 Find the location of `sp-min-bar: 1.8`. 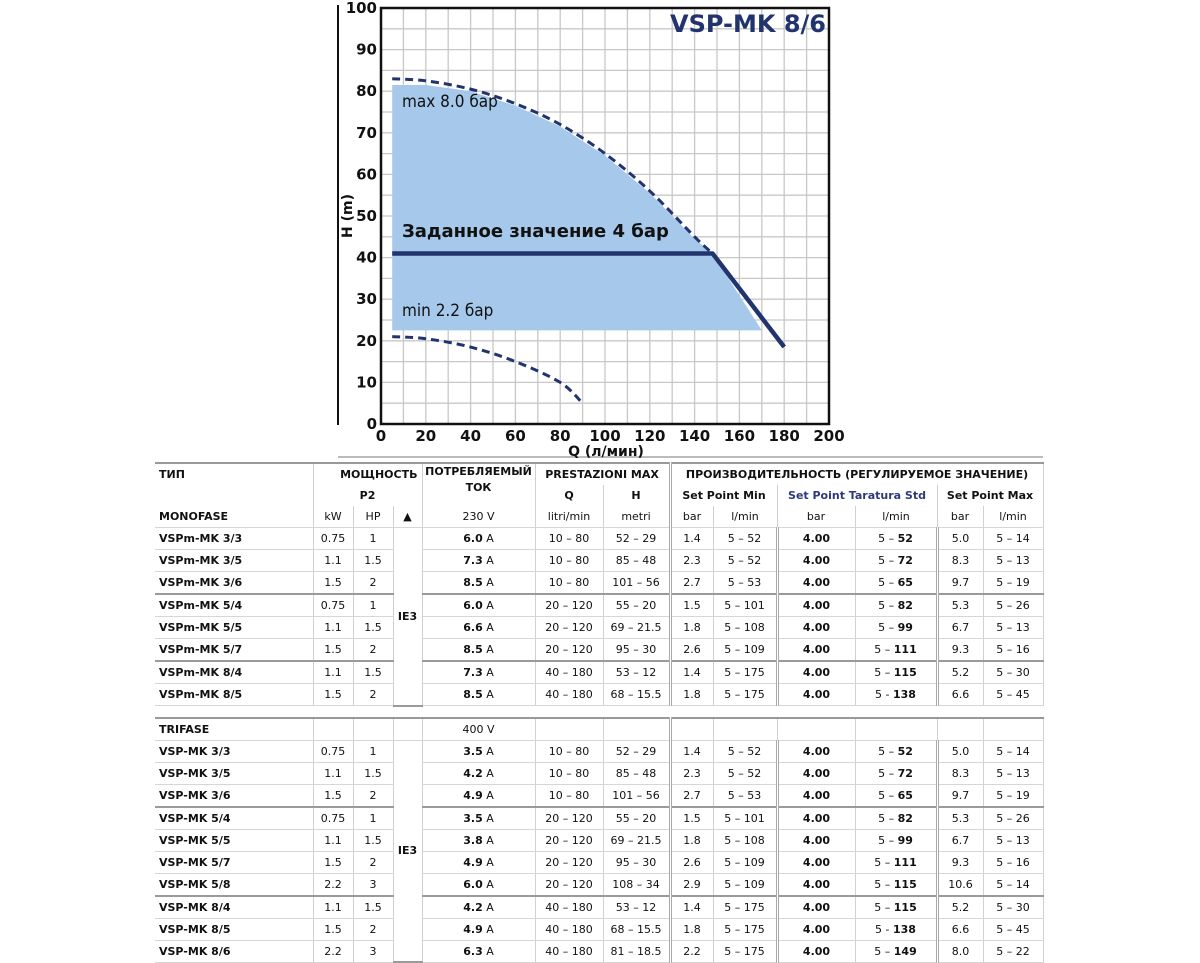

sp-min-bar: 1.8 is located at coordinates (692, 627).